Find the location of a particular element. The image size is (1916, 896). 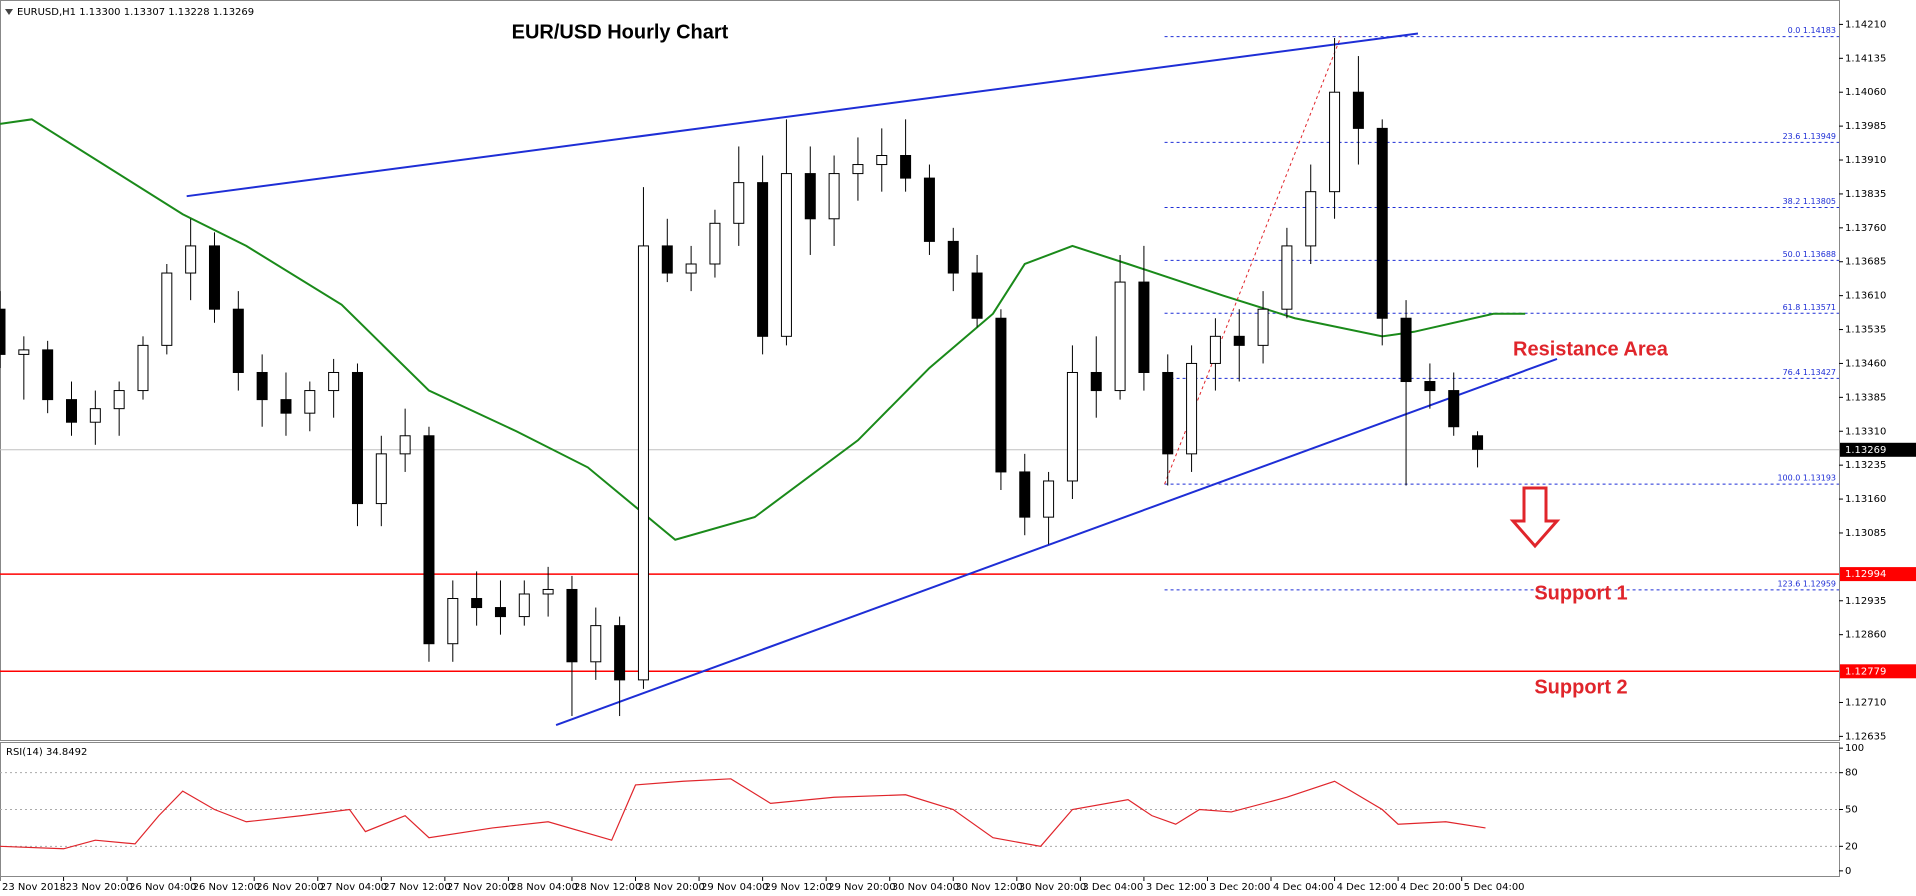

y-tick-label: 1.13535 is located at coordinates (1865, 330).